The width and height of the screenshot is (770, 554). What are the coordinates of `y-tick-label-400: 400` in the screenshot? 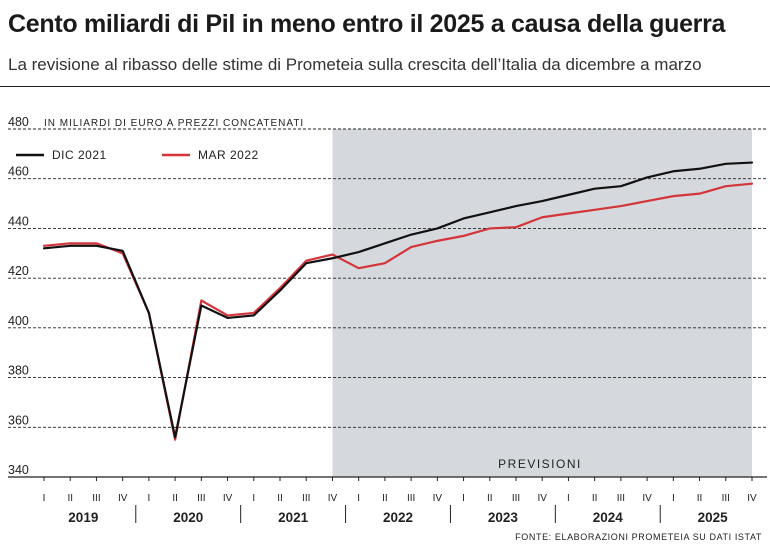 It's located at (18, 321).